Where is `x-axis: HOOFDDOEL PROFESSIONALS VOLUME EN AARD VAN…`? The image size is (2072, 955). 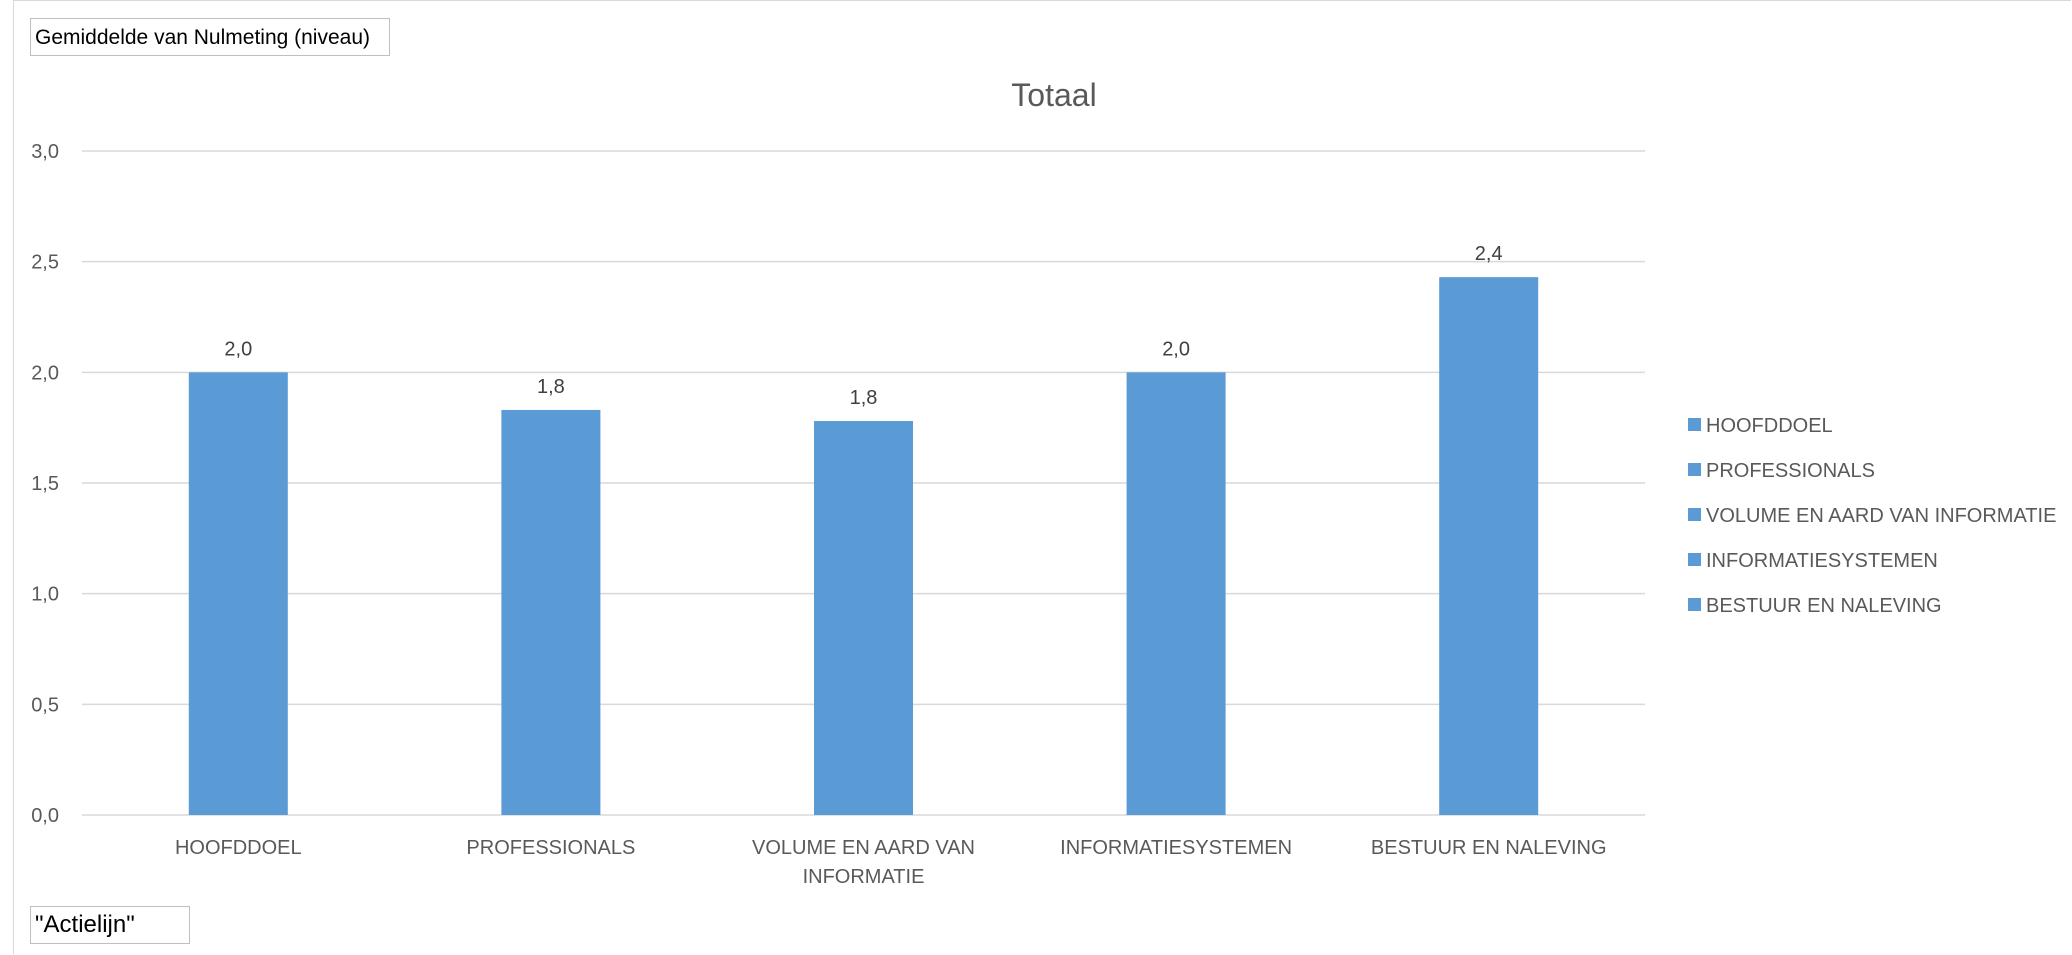
x-axis: HOOFDDOEL PROFESSIONALS VOLUME EN AARD VAN… is located at coordinates (891, 862).